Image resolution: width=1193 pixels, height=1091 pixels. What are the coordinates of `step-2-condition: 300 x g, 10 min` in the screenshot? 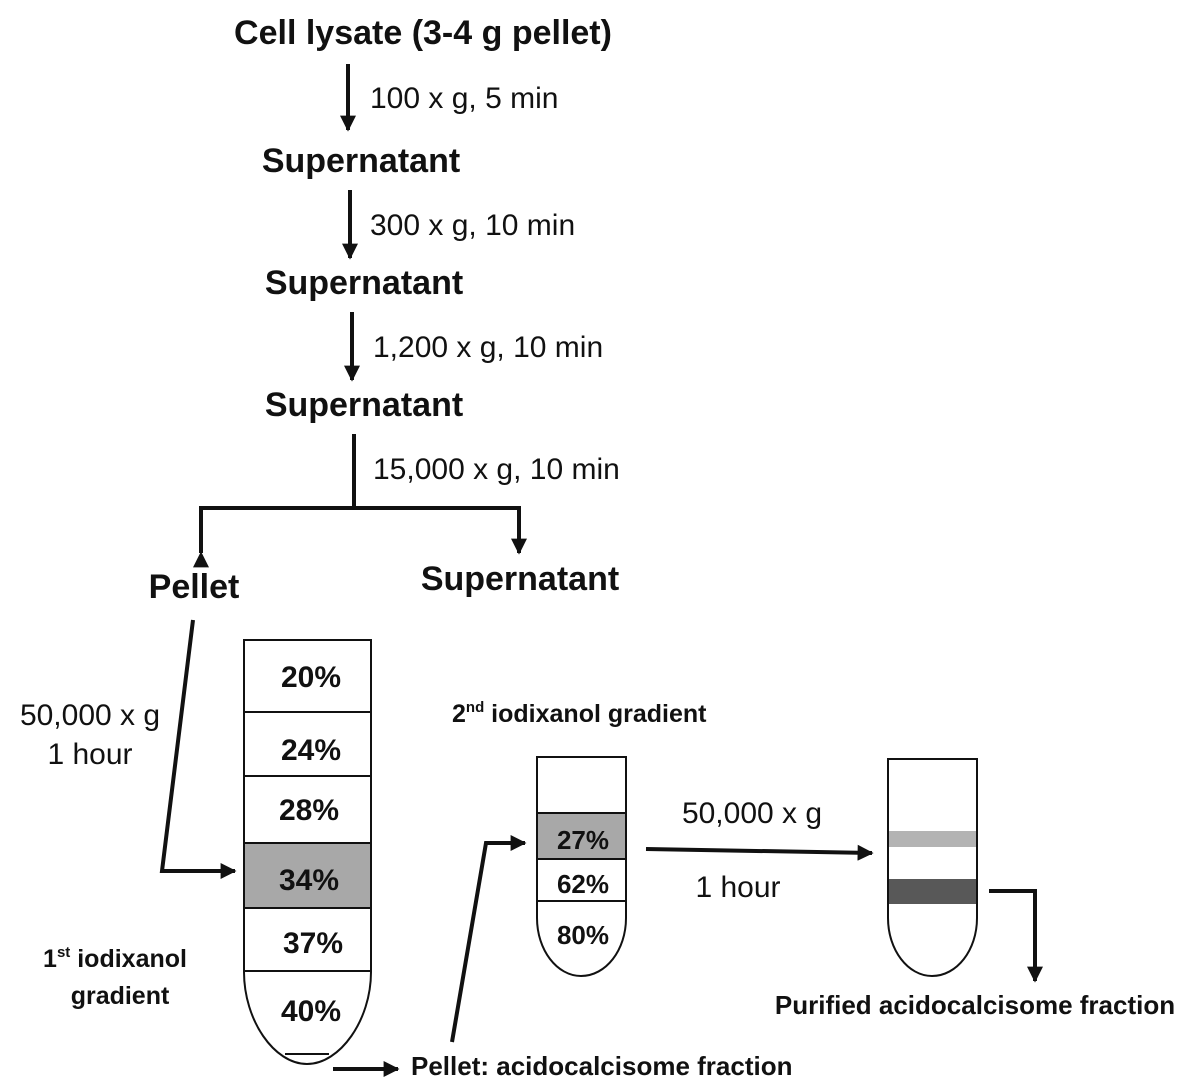 It's located at (472, 225).